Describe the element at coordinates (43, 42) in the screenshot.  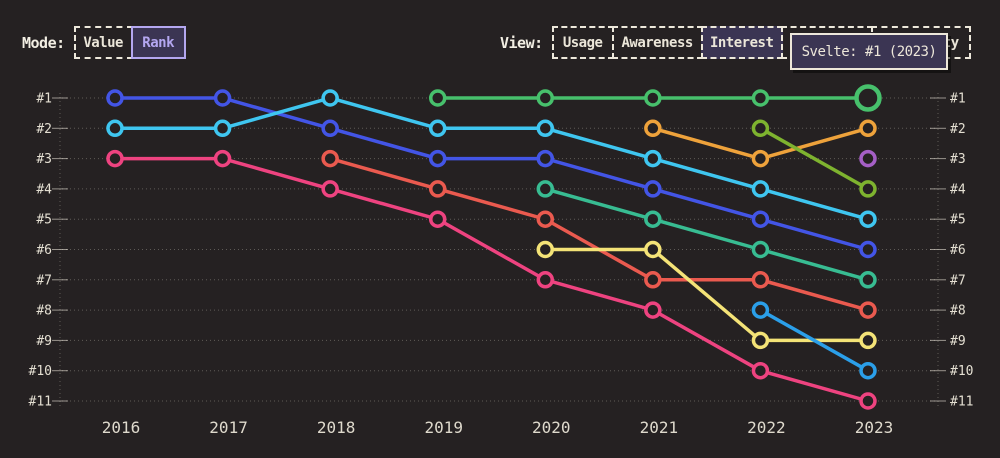
I see `mode-label: Mode:` at that location.